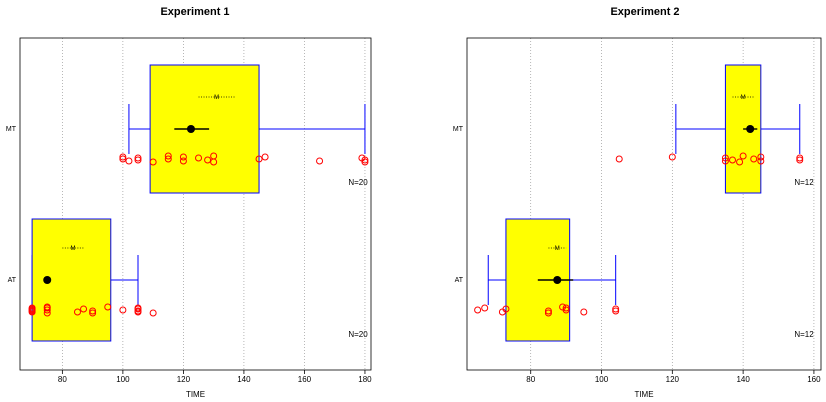 The width and height of the screenshot is (826, 402). I want to click on chart-title: Experiment 1, so click(194, 12).